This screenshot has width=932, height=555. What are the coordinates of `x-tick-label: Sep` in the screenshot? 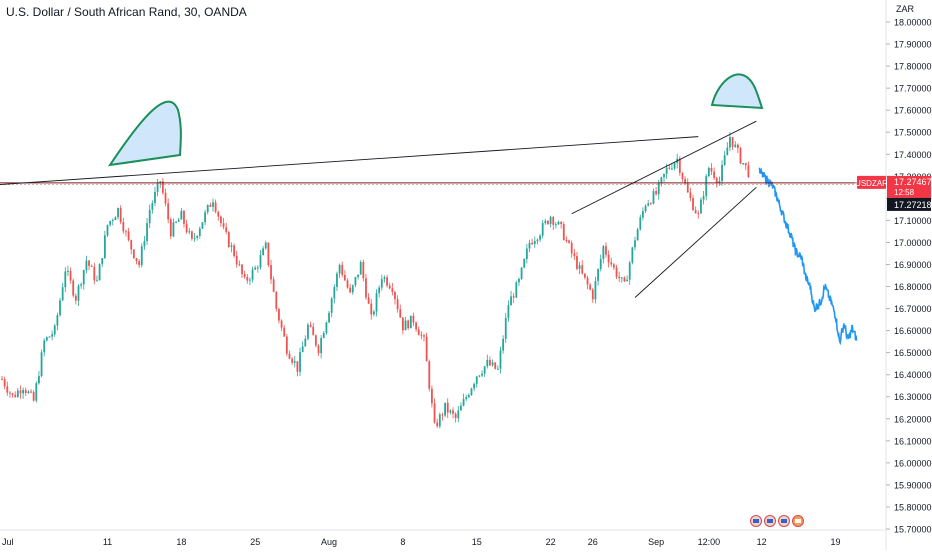 It's located at (656, 542).